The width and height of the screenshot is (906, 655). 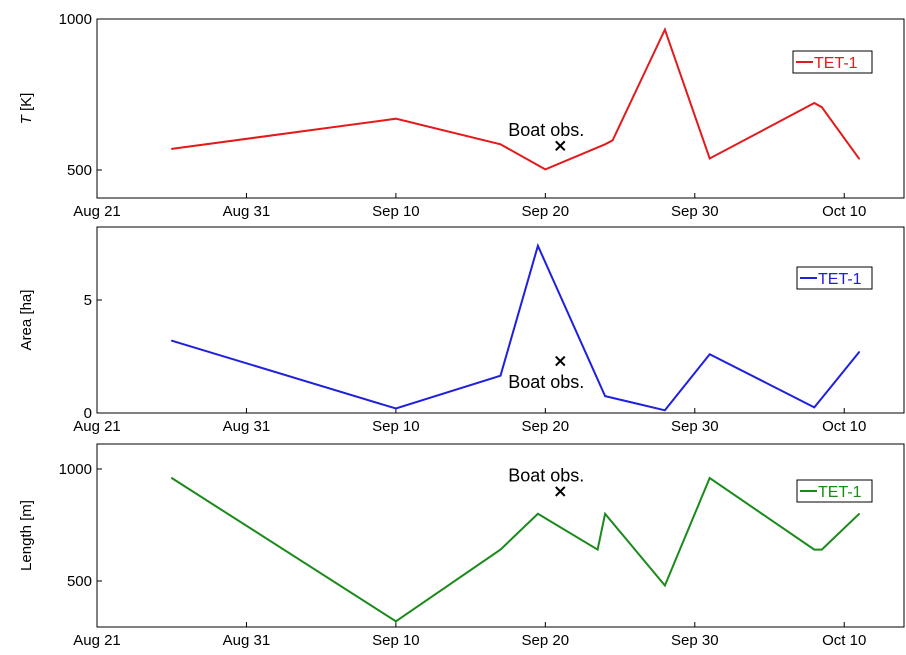 I want to click on y-axis-label: Length [m], so click(x=26, y=535).